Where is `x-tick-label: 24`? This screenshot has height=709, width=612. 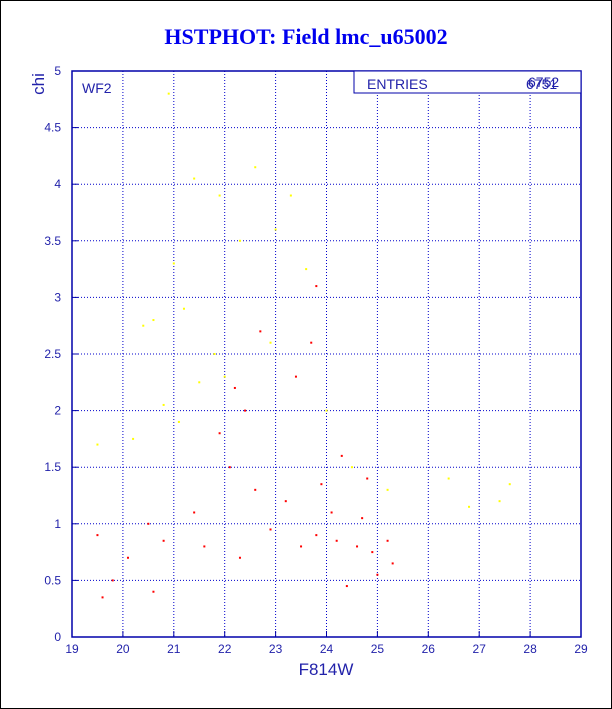
x-tick-label: 24 is located at coordinates (327, 649).